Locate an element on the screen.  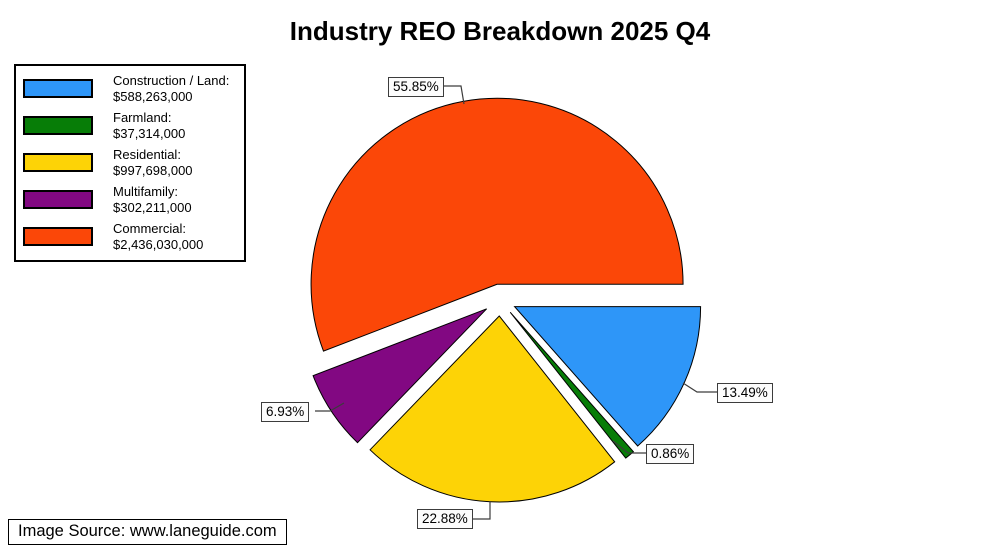
callout-commercial is located at coordinates (454, 95).